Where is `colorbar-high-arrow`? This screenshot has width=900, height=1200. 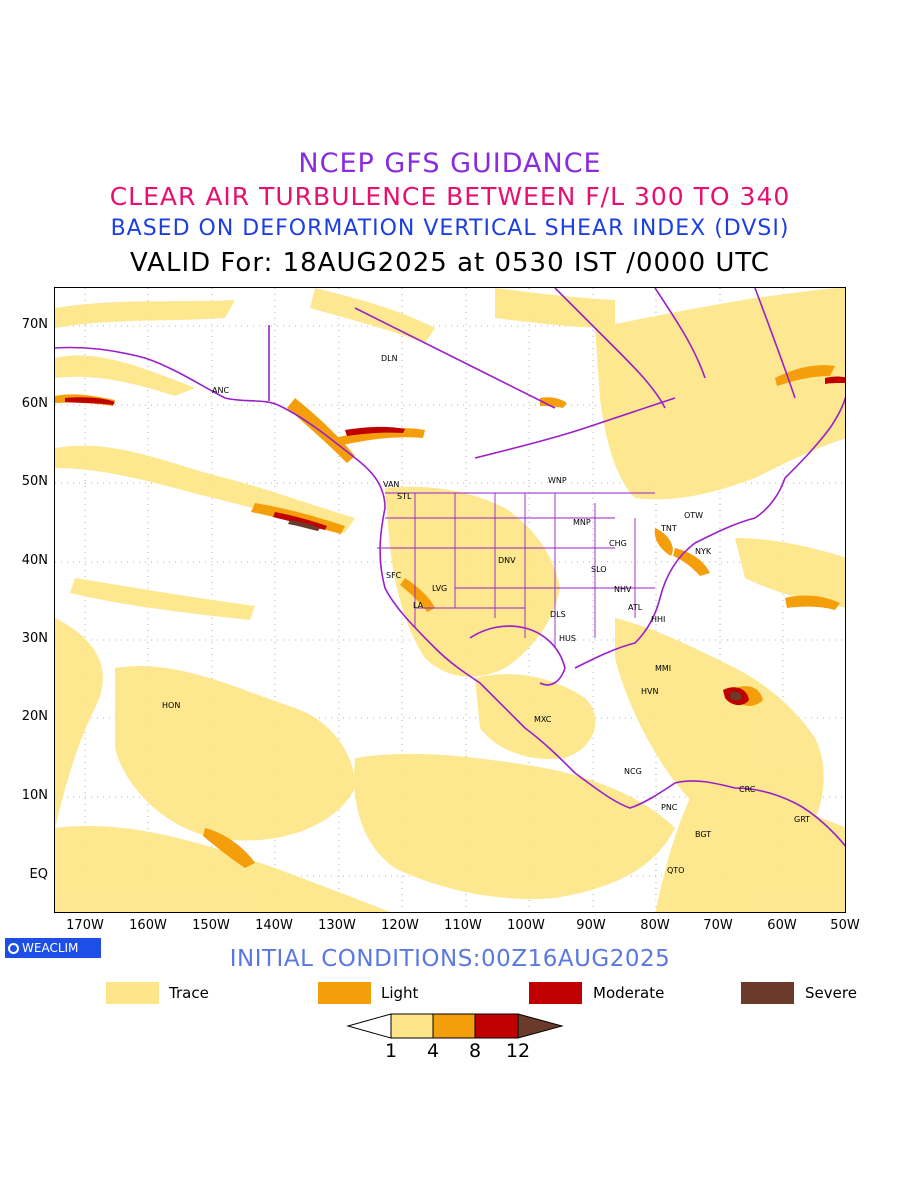 colorbar-high-arrow is located at coordinates (540, 1026).